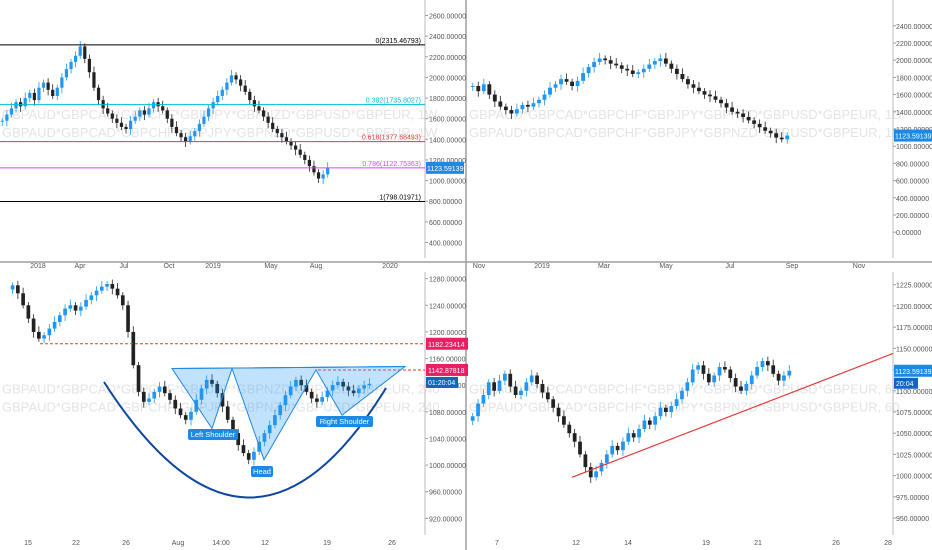 The height and width of the screenshot is (550, 932). What do you see at coordinates (706, 543) in the screenshot?
I see `x-tick-label: 19` at bounding box center [706, 543].